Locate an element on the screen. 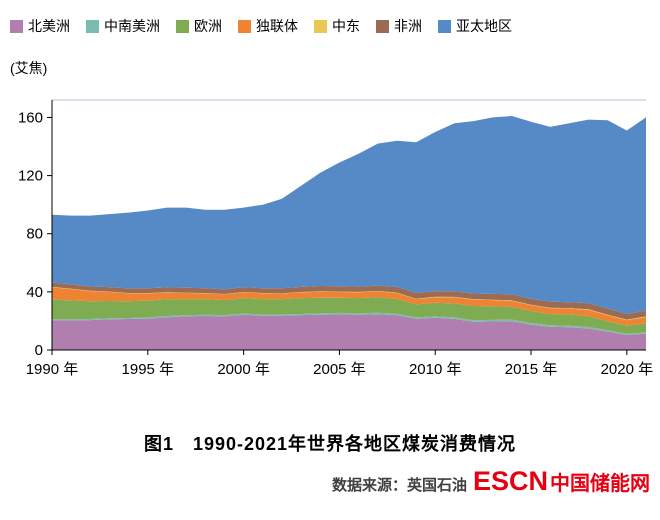 The height and width of the screenshot is (520, 660). x-tick-label: 2010 年 is located at coordinates (435, 369).